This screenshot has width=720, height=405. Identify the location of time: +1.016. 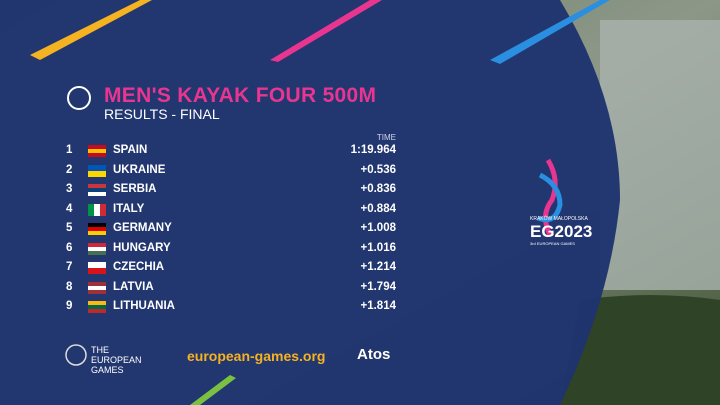
(378, 247).